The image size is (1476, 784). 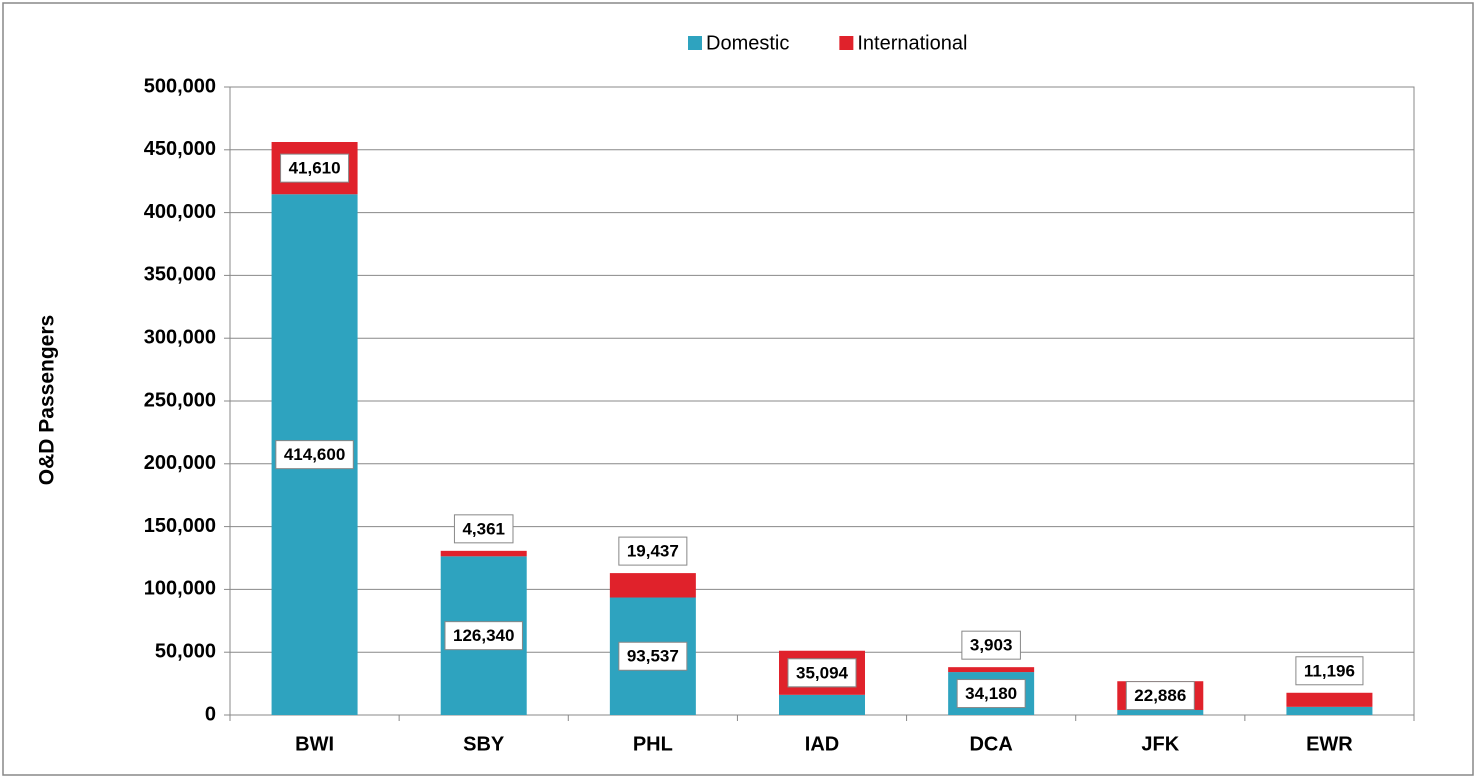 I want to click on data-label: 35,094, so click(x=822, y=672).